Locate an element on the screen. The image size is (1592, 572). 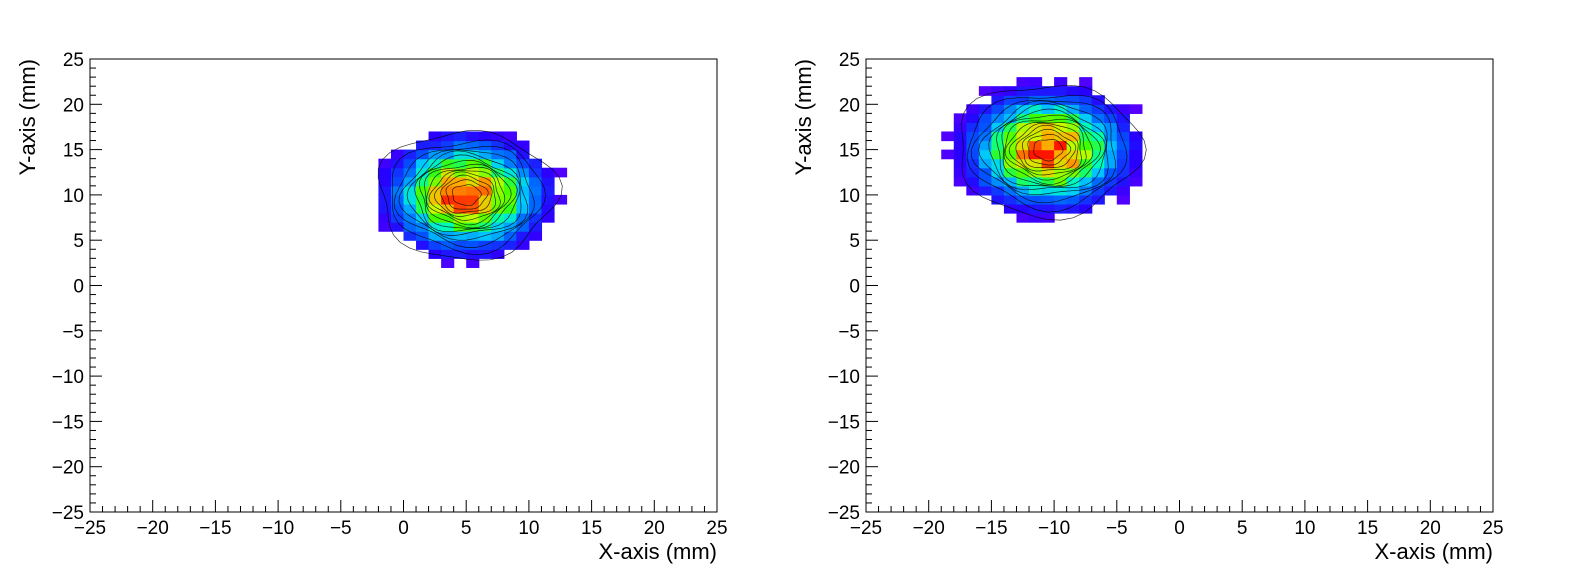
x-tick-label: 25 is located at coordinates (716, 528).